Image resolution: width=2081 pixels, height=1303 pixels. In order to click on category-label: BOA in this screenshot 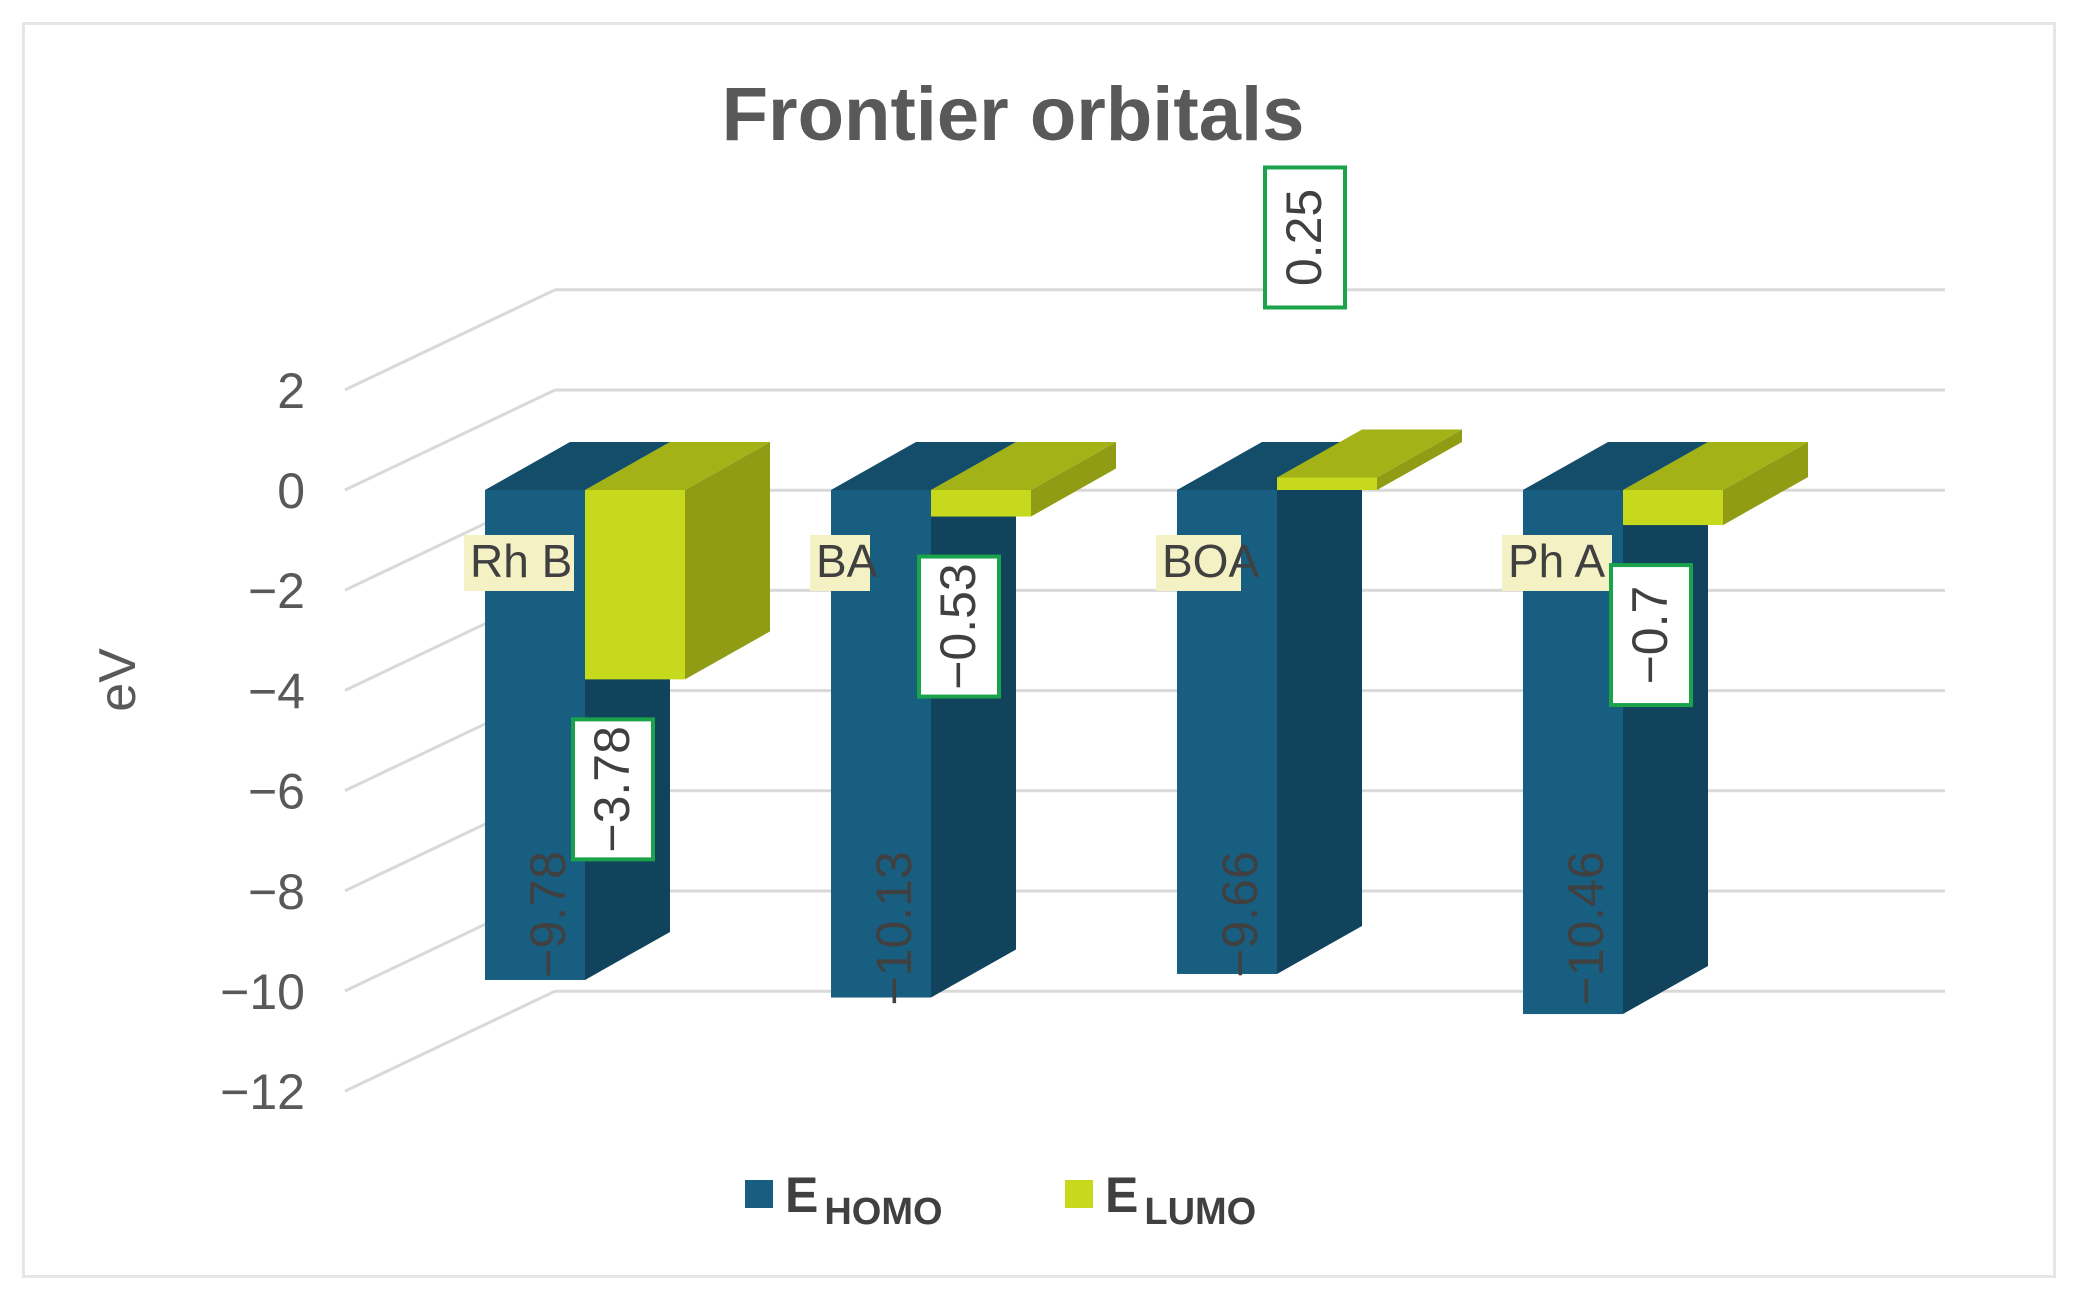, I will do `click(1210, 561)`.